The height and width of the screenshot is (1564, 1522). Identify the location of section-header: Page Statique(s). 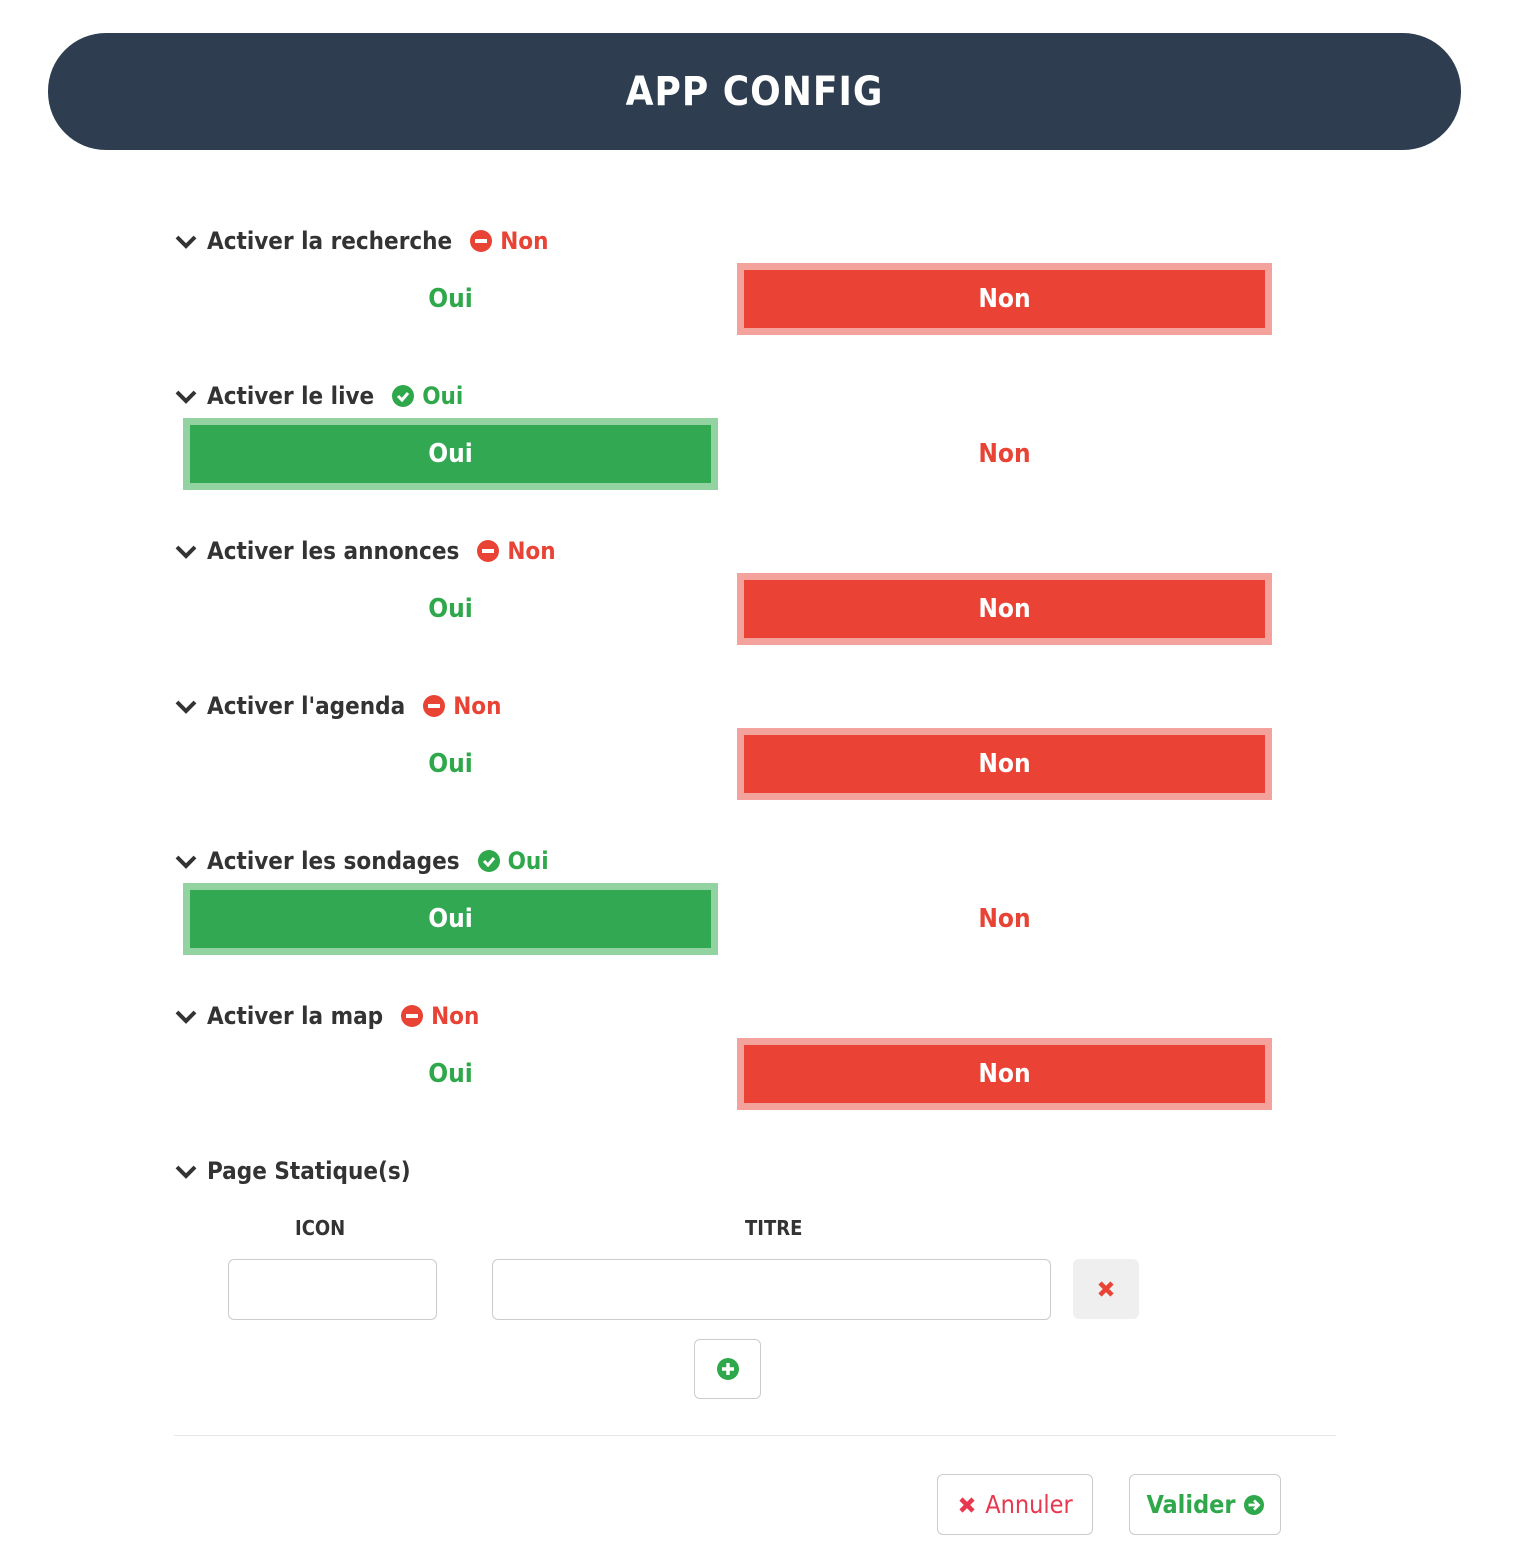
(729, 1171).